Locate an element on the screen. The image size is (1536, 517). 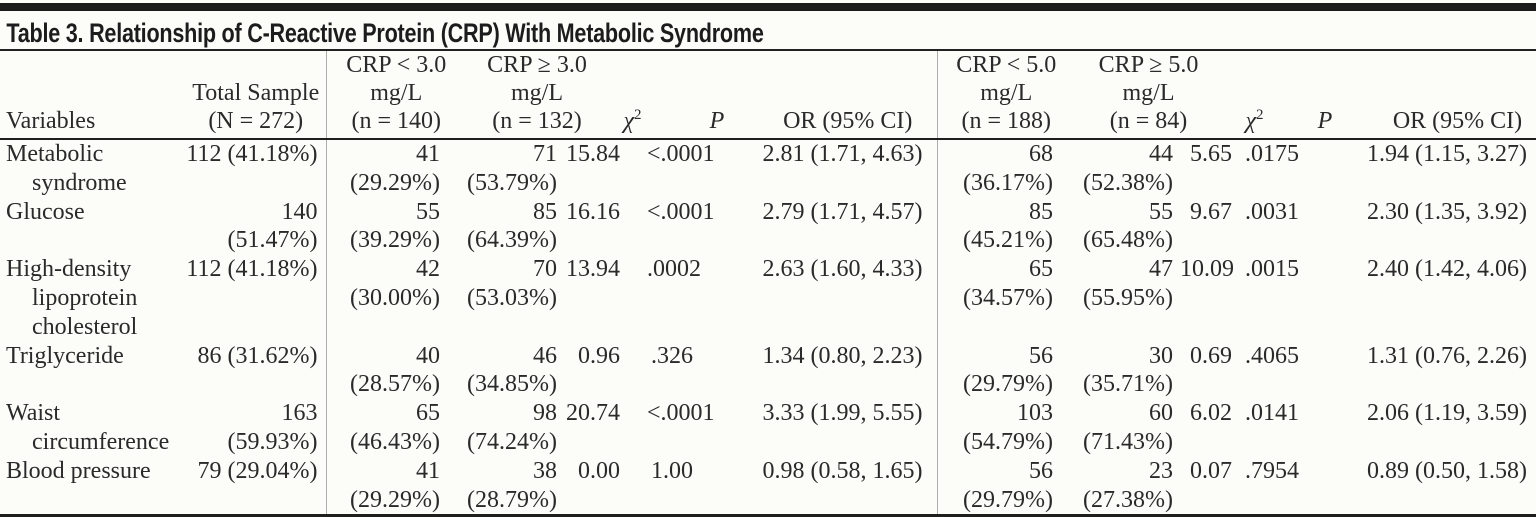
column-header-total-sample: Total Sample (N = 272) is located at coordinates (256, 107).